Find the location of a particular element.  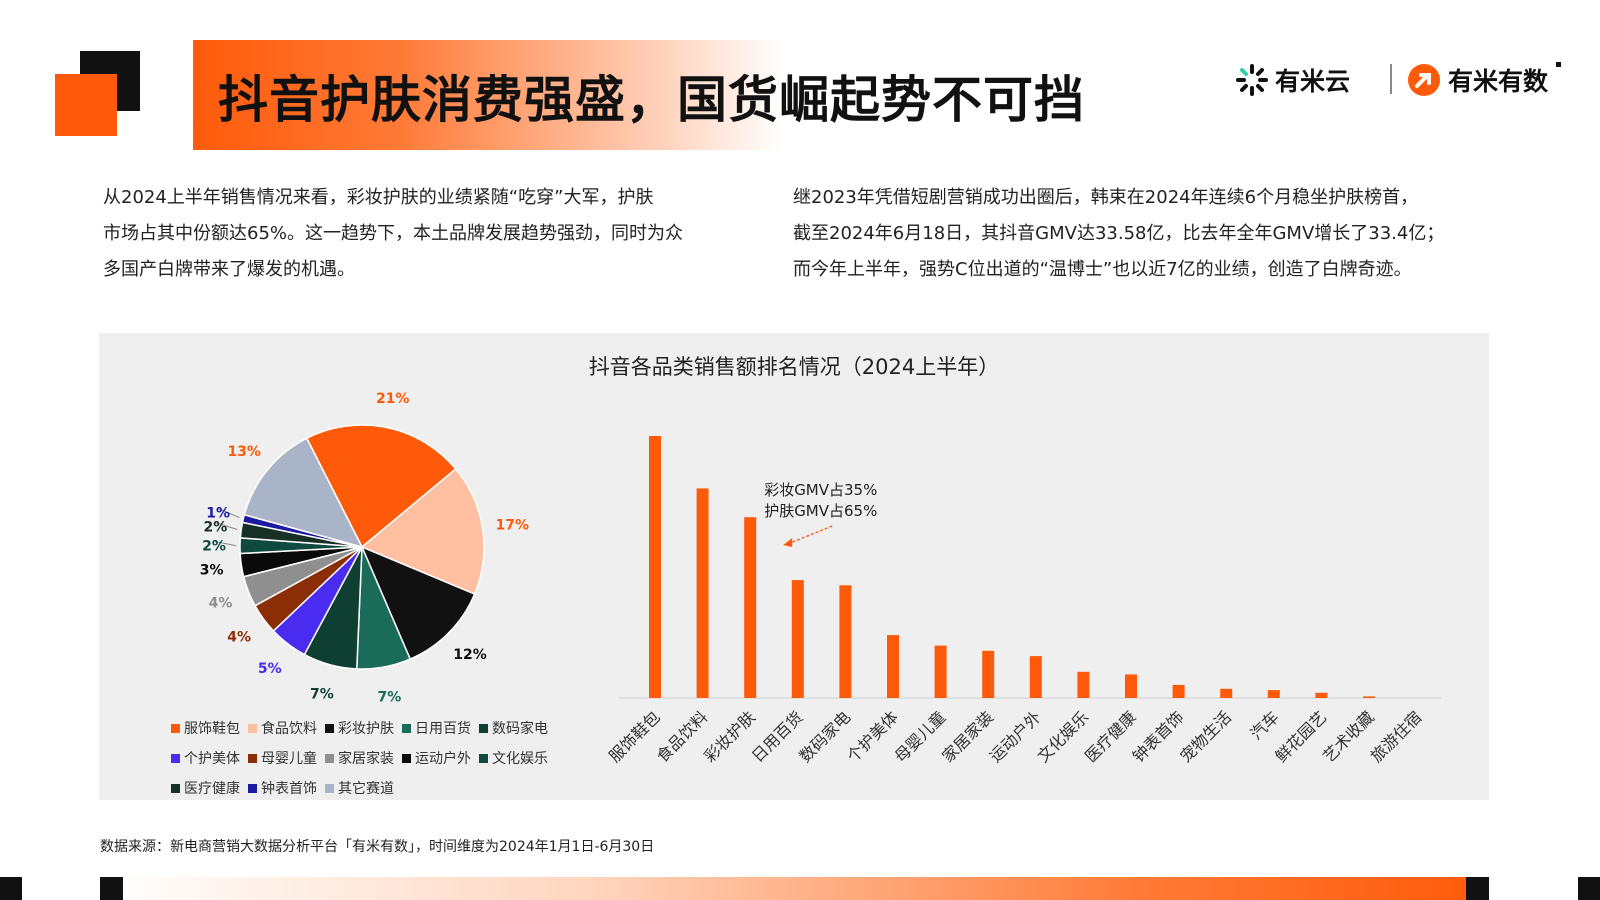

bar-category-label: 旅游住宿 is located at coordinates (1396, 736).